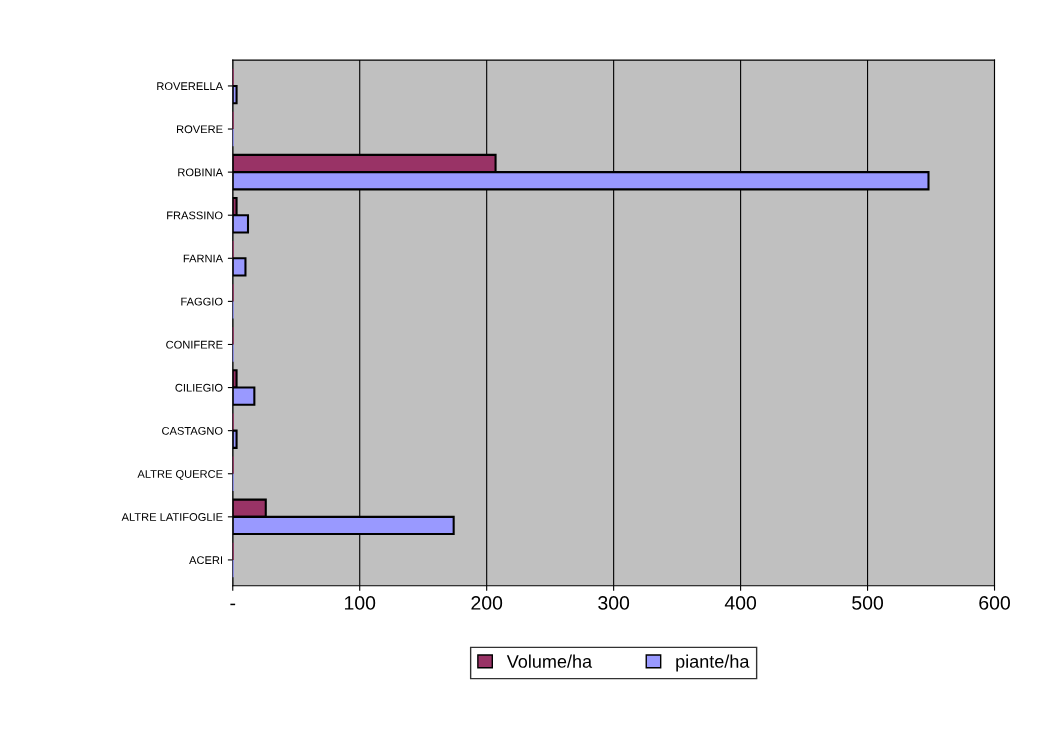 The width and height of the screenshot is (1058, 751). What do you see at coordinates (740, 603) in the screenshot?
I see `x-tick-label: 400` at bounding box center [740, 603].